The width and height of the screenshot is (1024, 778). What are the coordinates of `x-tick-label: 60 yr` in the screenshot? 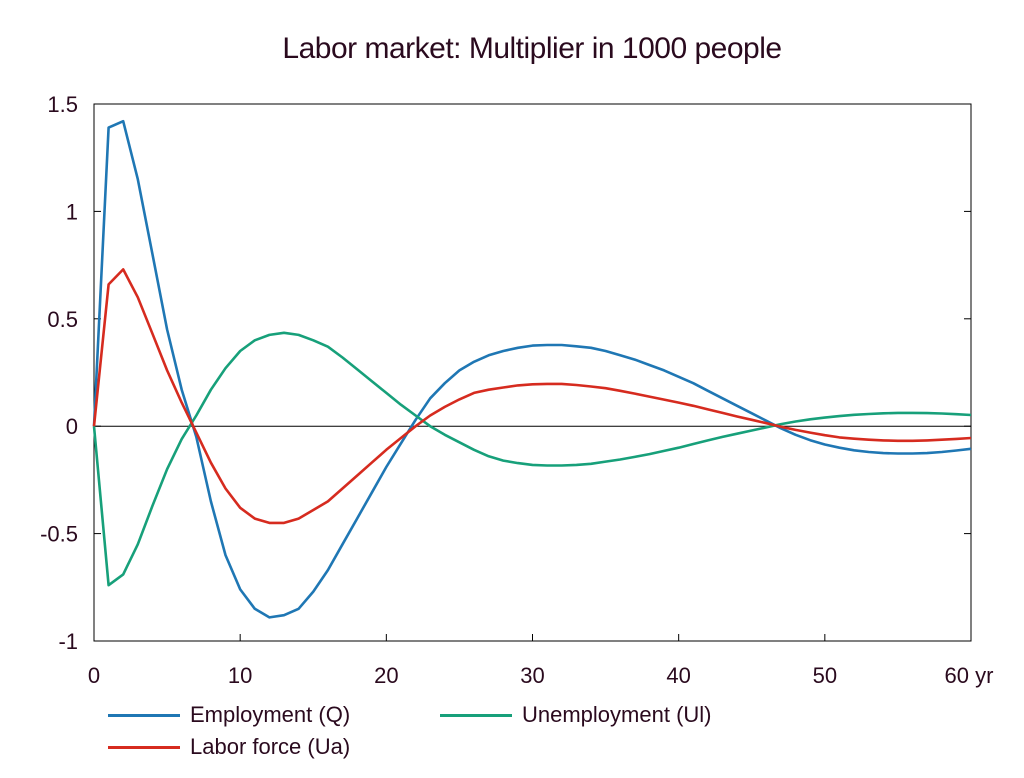 It's located at (969, 675).